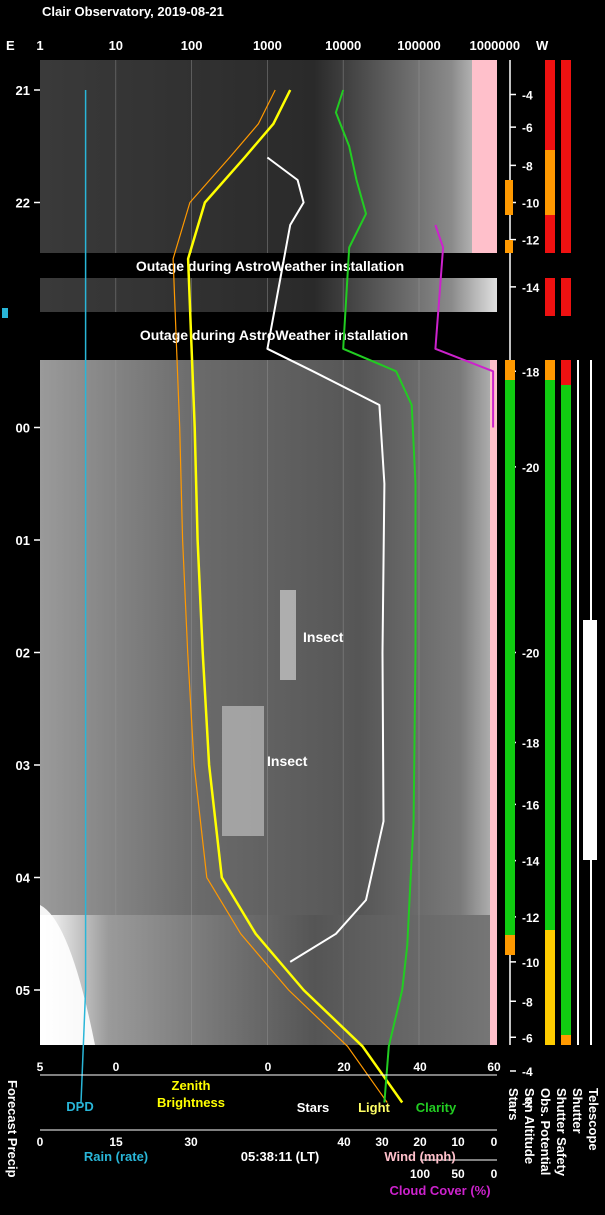  What do you see at coordinates (494, 1067) in the screenshot?
I see `row1-light-tick-3: 60` at bounding box center [494, 1067].